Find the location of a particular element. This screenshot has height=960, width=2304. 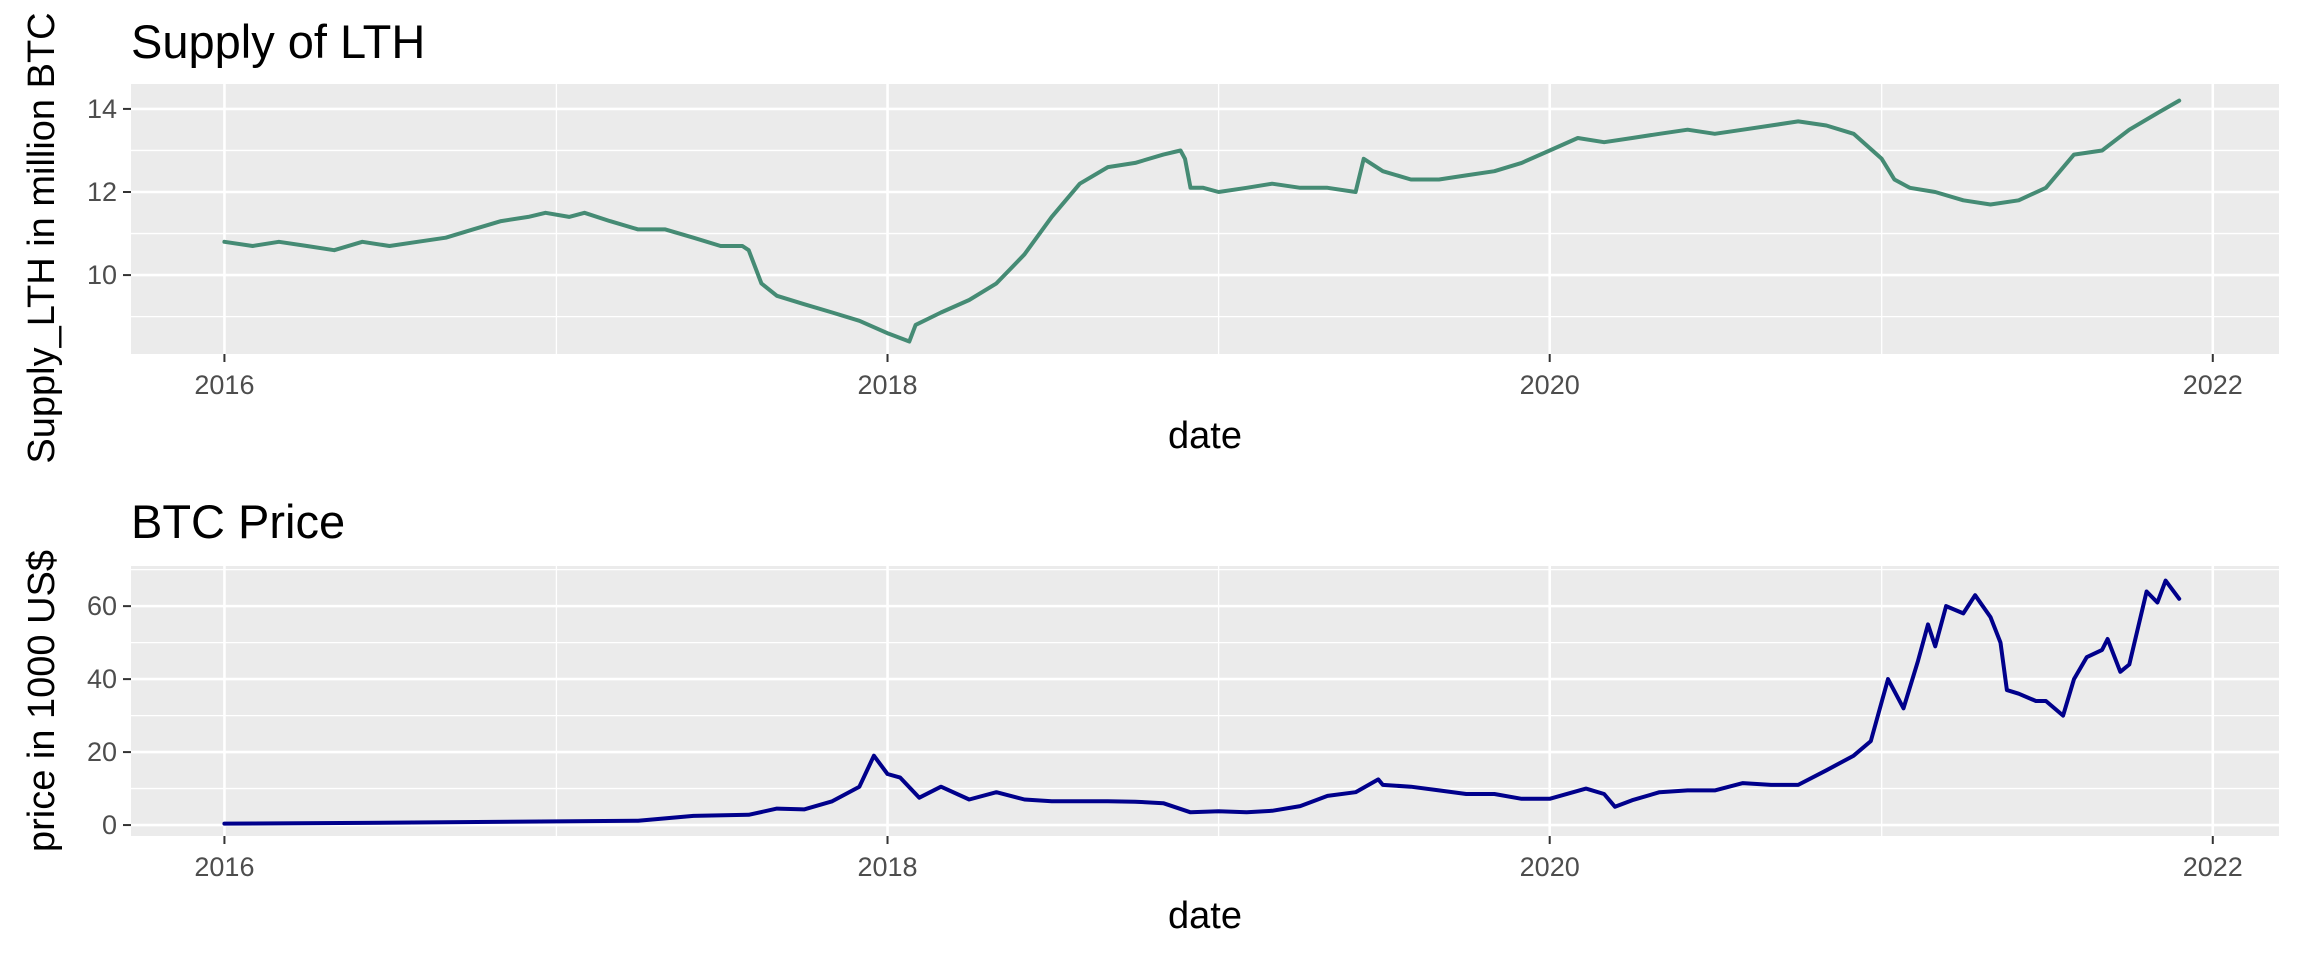

y-axis-ticks-lth: 10 12 14 is located at coordinates (109, 192).